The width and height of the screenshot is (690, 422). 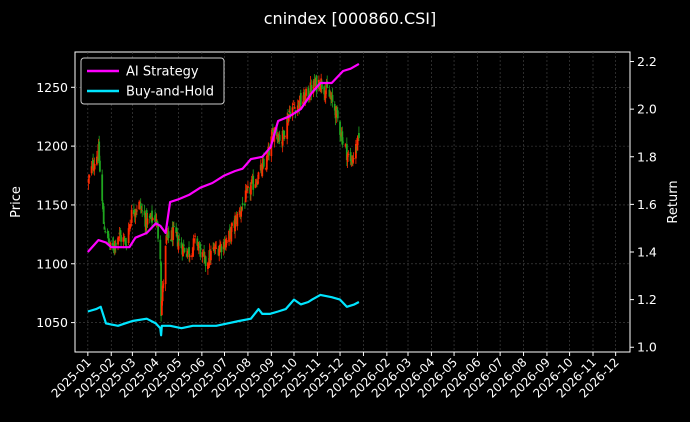 What do you see at coordinates (52, 87) in the screenshot?
I see `y-tick-label-left: 1250` at bounding box center [52, 87].